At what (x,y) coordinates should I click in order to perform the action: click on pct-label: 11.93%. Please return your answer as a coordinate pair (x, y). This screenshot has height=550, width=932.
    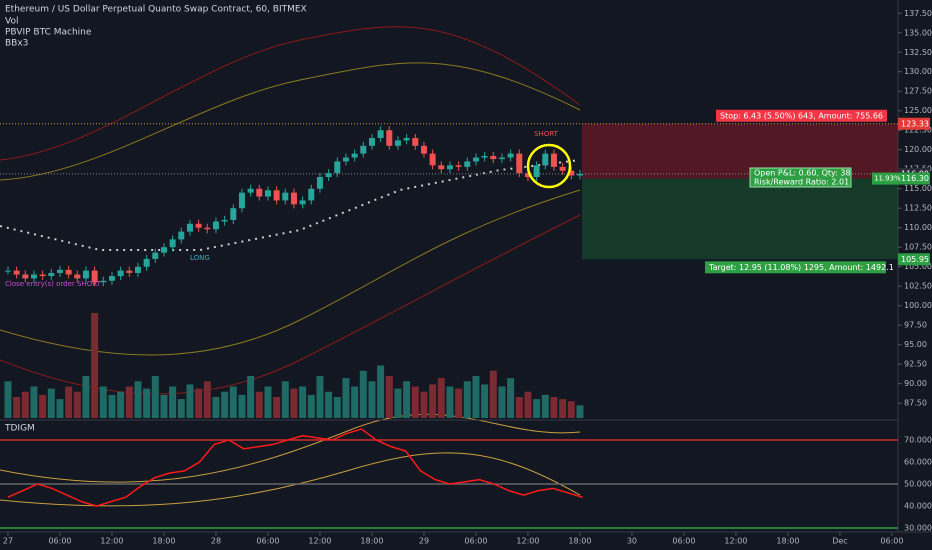
    Looking at the image, I should click on (887, 179).